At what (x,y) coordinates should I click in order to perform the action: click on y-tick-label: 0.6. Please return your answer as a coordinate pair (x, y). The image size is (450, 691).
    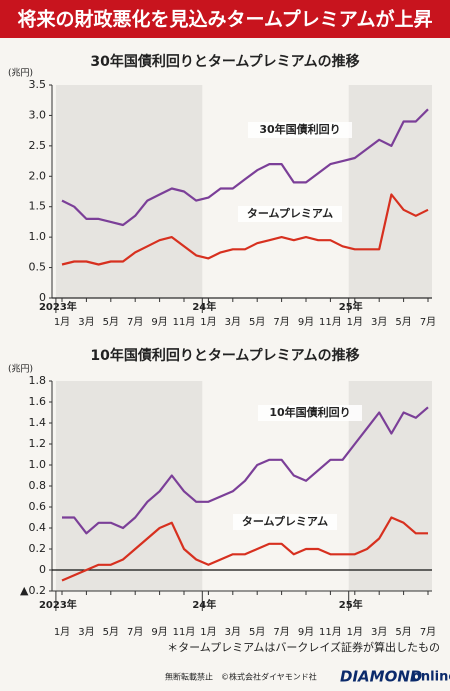
    Looking at the image, I should click on (38, 506).